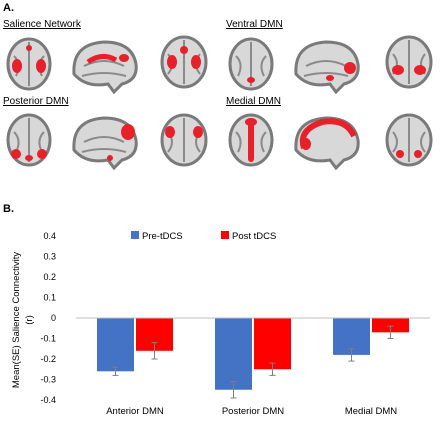 This screenshot has width=440, height=423. I want to click on y-tick-label: -0.2, so click(48, 359).